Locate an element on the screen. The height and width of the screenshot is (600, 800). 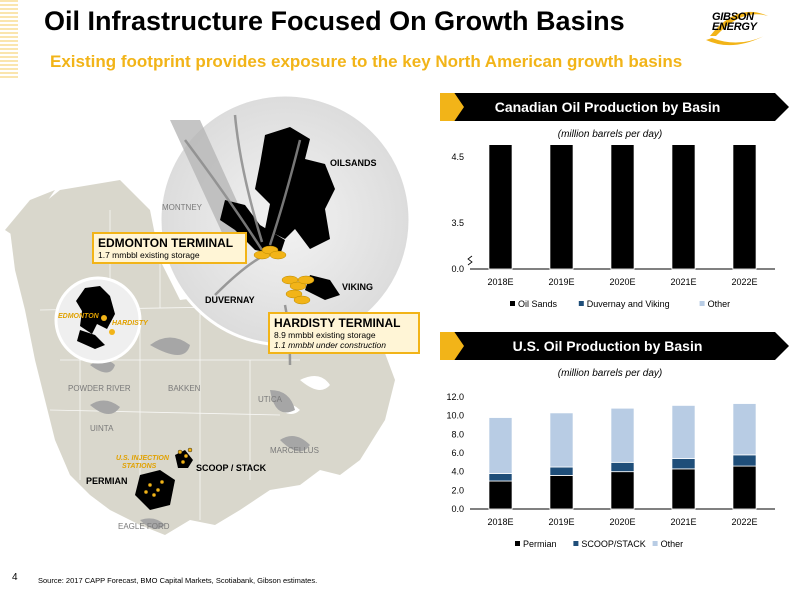
edmonton-callout-line1: 1.7 mmbbl existing storage is located at coordinates (149, 255).